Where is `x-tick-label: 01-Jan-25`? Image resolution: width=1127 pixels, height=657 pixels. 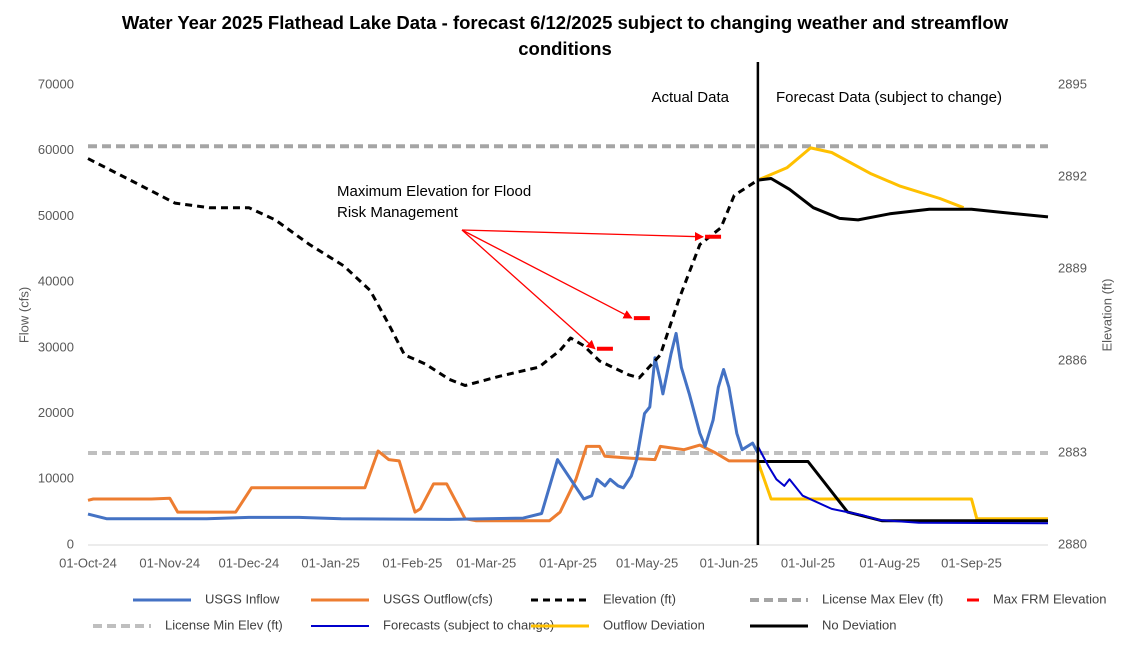 x-tick-label: 01-Jan-25 is located at coordinates (330, 562).